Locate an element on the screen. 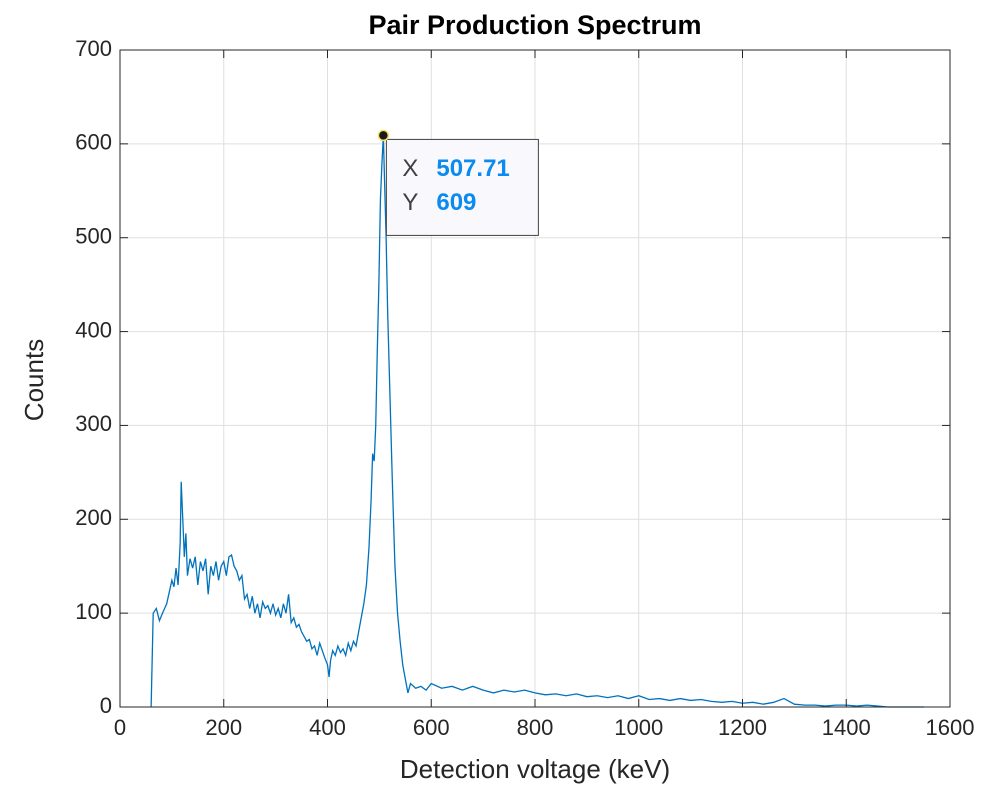 The height and width of the screenshot is (796, 1002). x-tick-label: 600 is located at coordinates (431, 727).